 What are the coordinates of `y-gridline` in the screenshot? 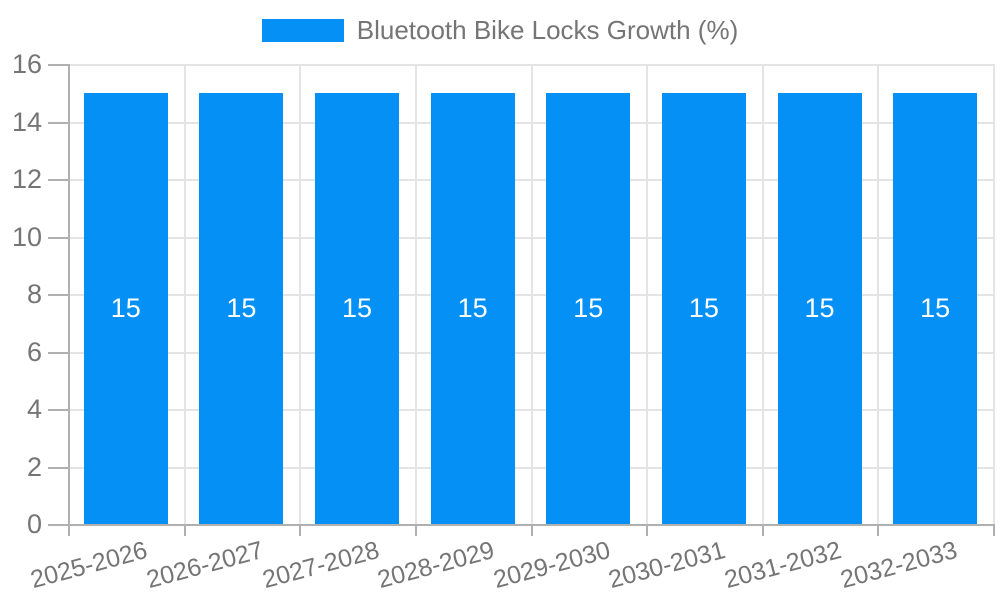 It's located at (530, 65).